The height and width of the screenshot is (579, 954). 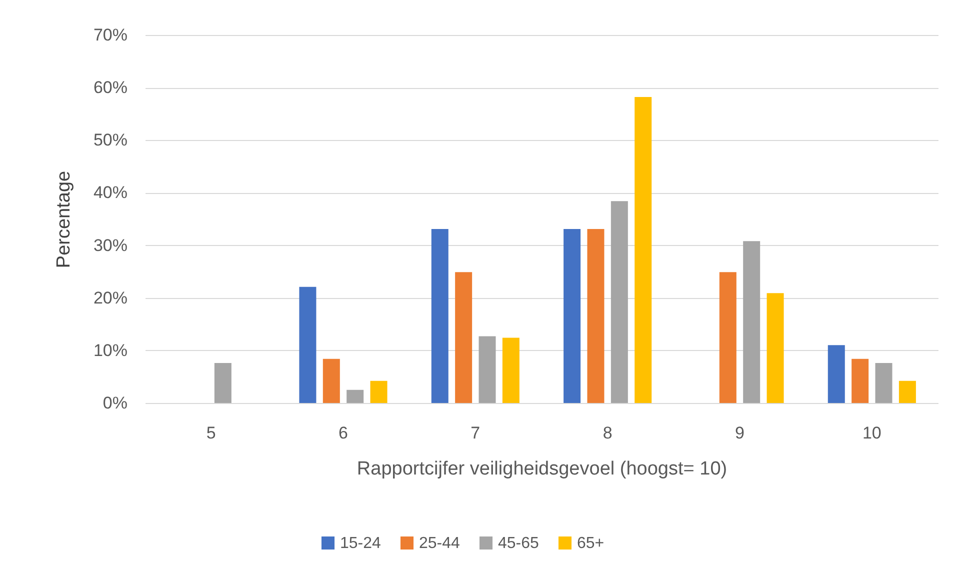 What do you see at coordinates (110, 245) in the screenshot?
I see `y-tick-label: 30%` at bounding box center [110, 245].